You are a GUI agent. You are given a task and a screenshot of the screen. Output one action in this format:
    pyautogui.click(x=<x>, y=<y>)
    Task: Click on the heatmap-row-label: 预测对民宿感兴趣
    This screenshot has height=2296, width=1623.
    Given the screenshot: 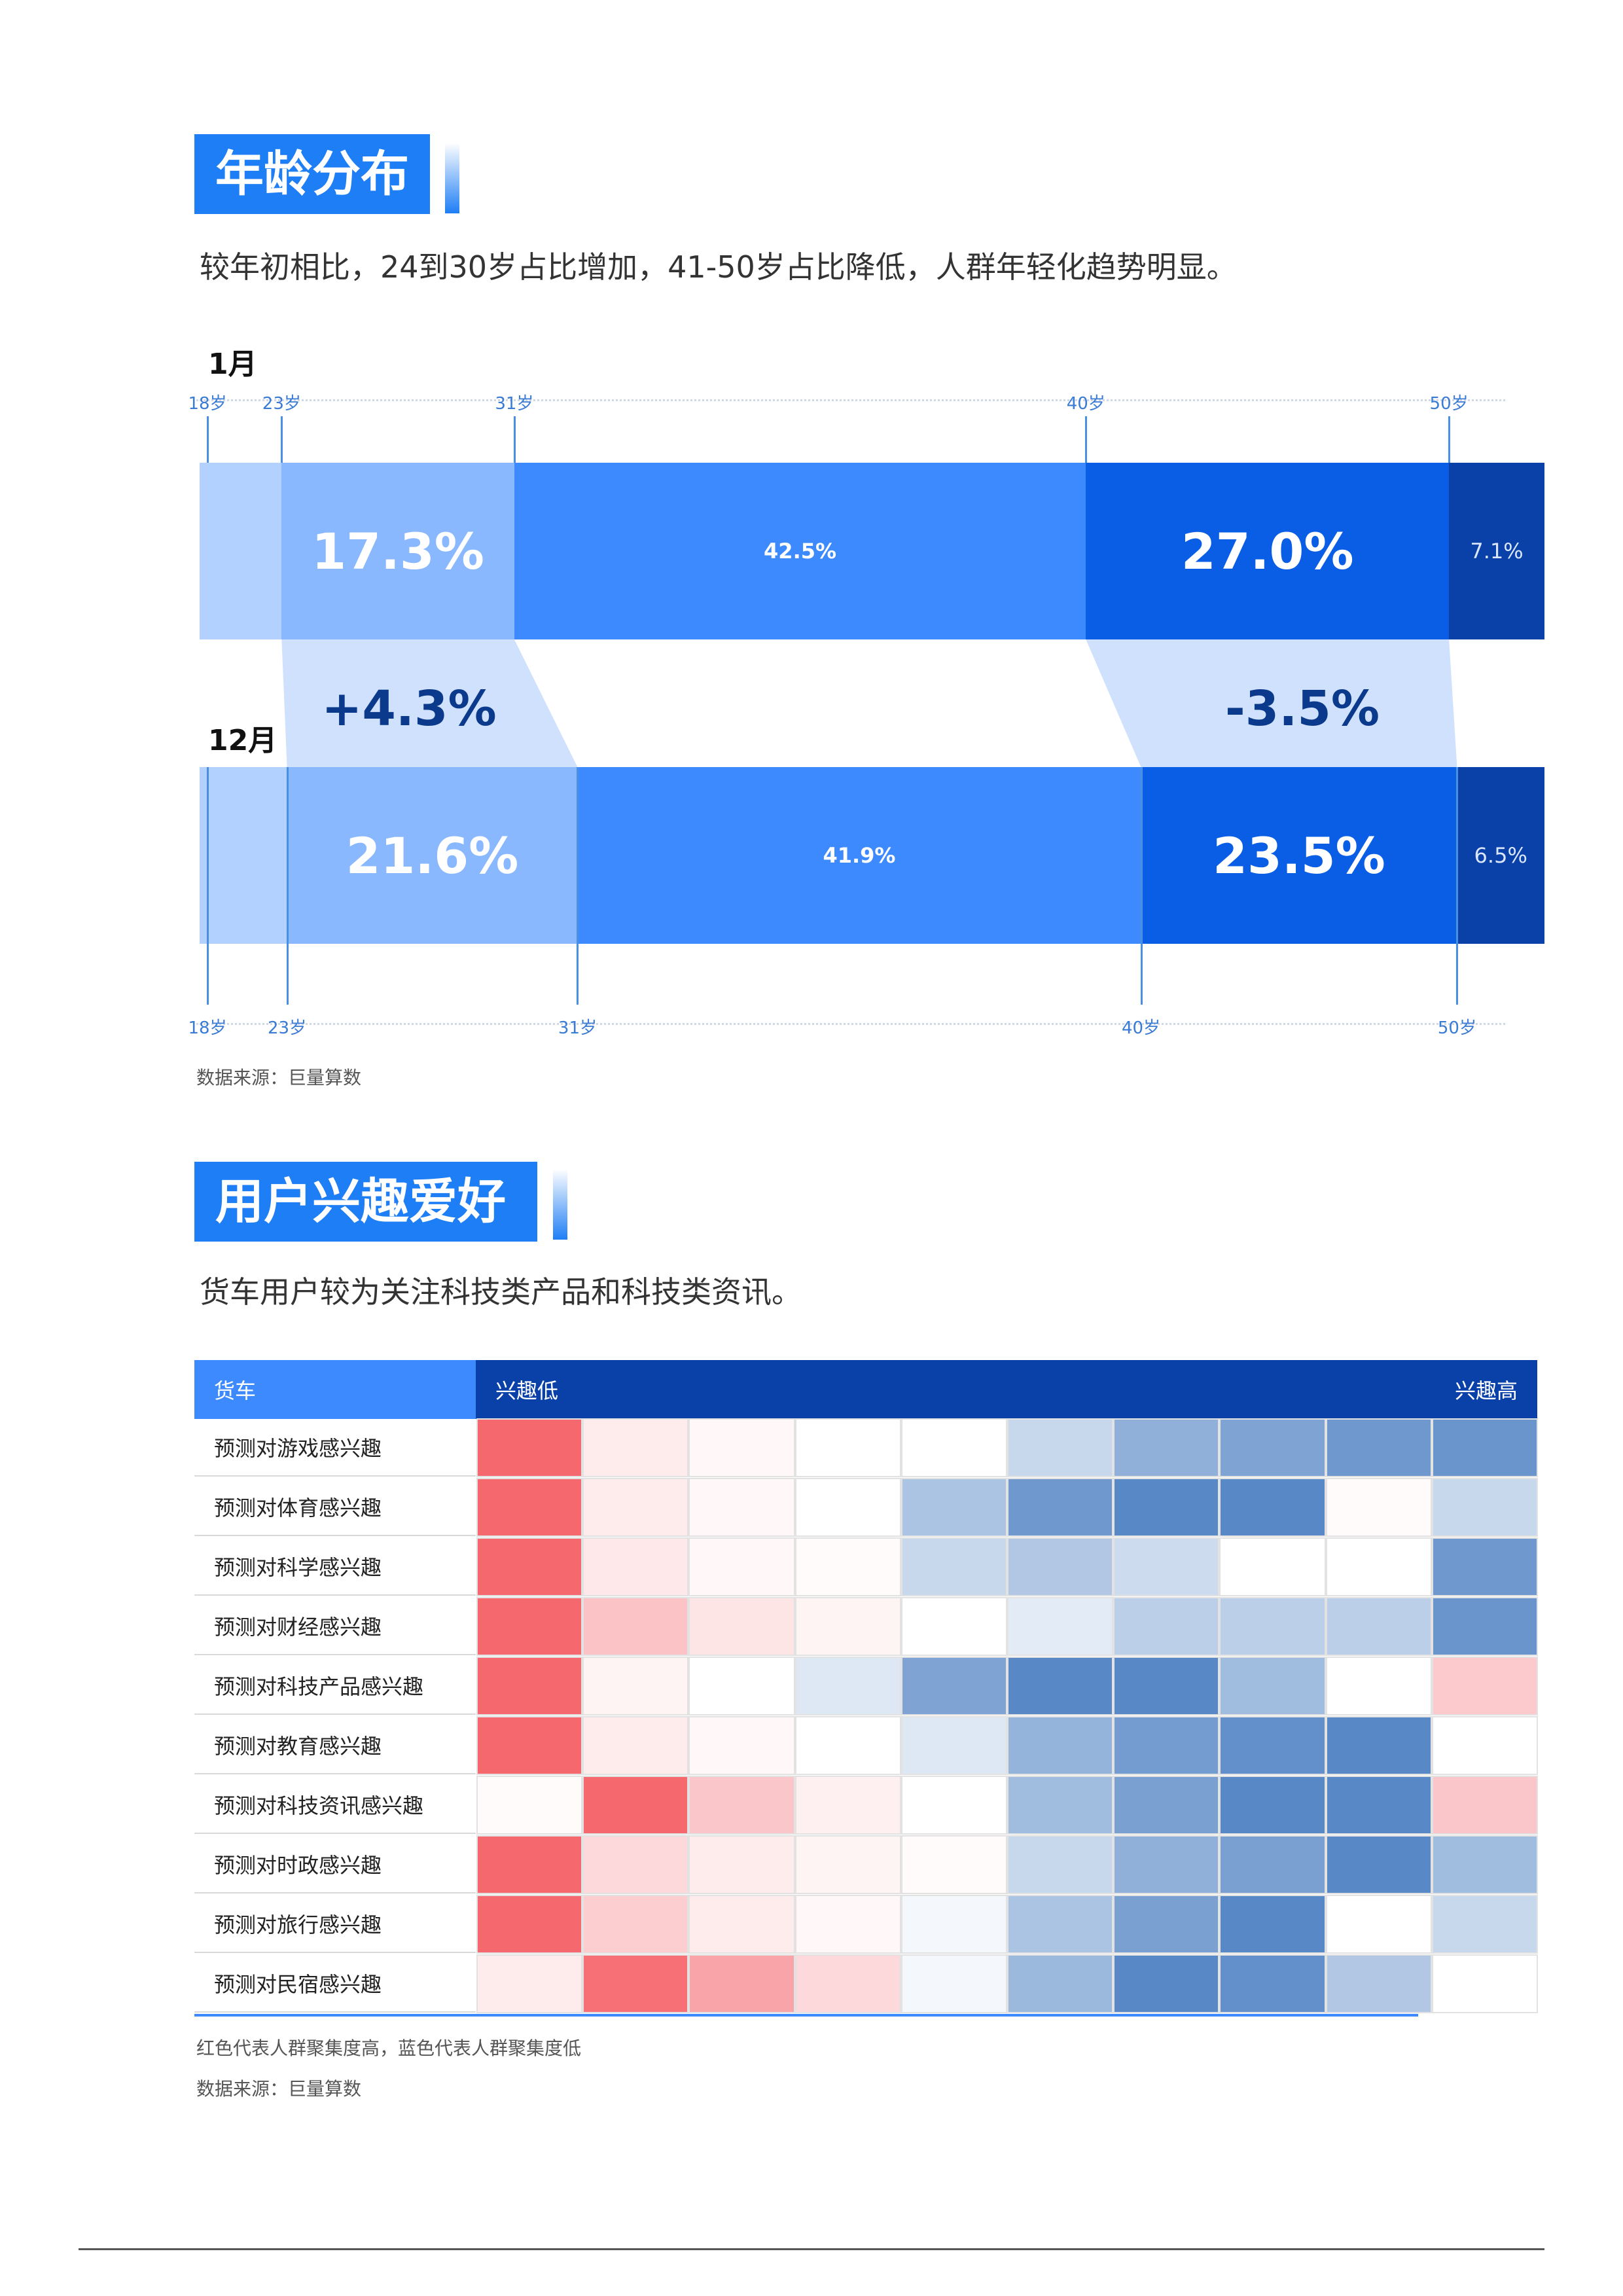 What is the action you would take?
    pyautogui.click(x=335, y=1984)
    